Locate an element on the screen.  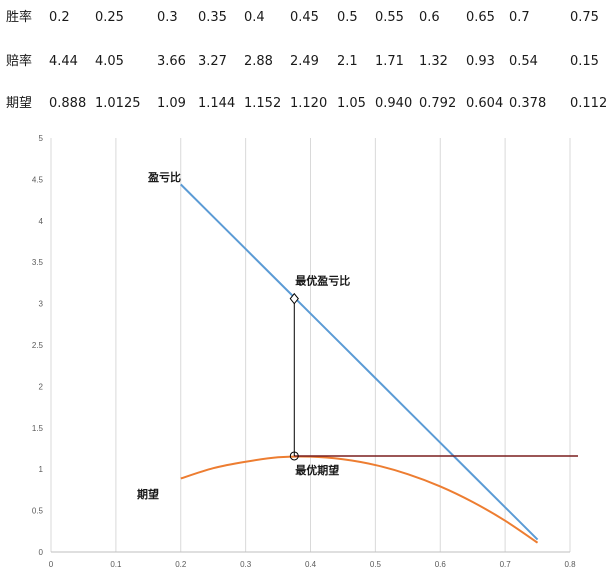
series-line is located at coordinates (359, 499).